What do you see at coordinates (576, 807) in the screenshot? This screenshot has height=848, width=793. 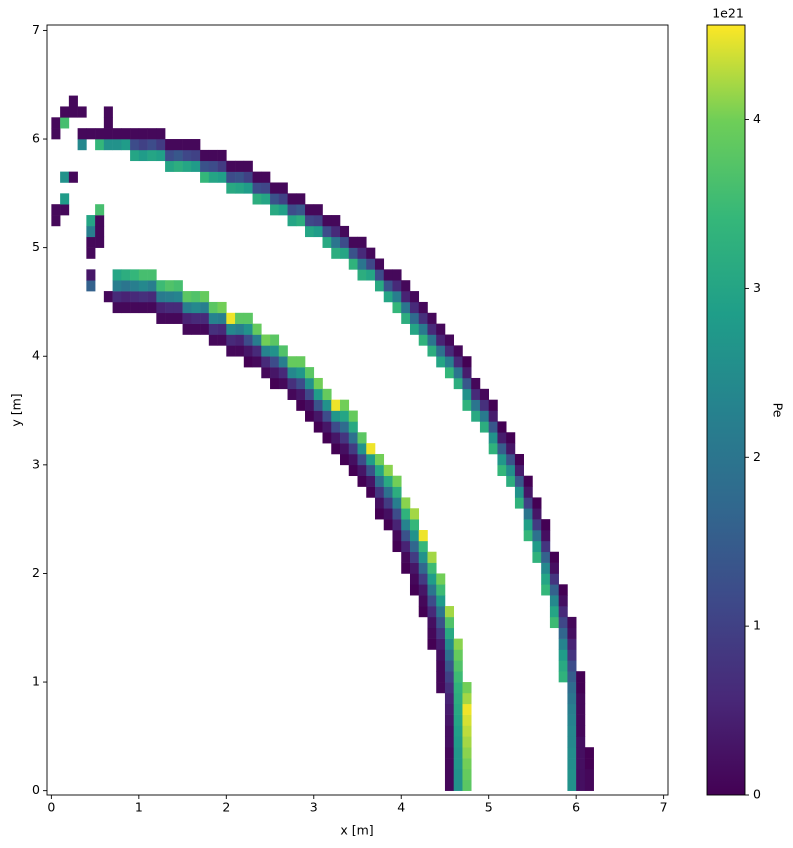 I see `x-tick-label: 6` at bounding box center [576, 807].